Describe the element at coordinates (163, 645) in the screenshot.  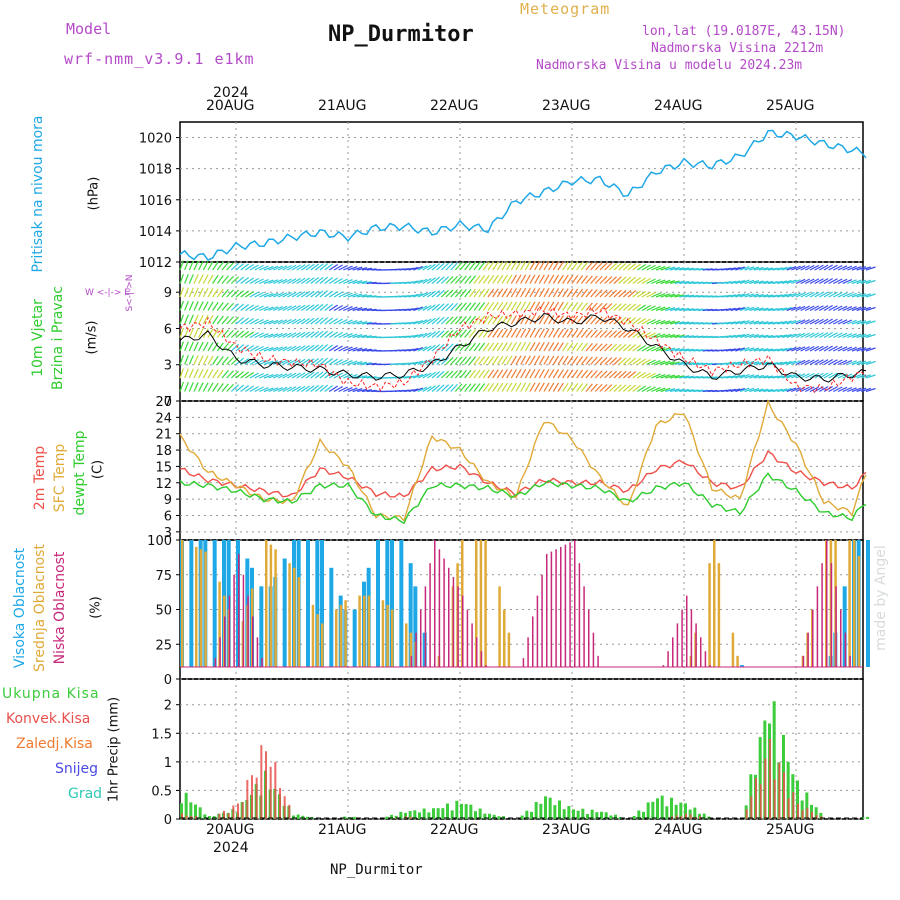
I see `y-tick-label: 25` at that location.